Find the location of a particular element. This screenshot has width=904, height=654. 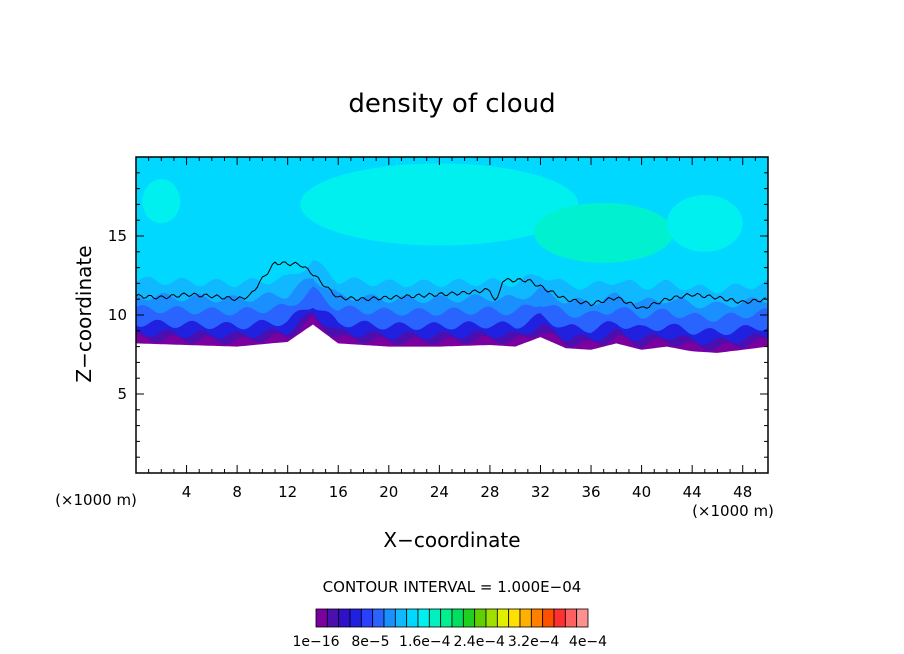

colorbar-label: 1e−16 is located at coordinates (315, 642).